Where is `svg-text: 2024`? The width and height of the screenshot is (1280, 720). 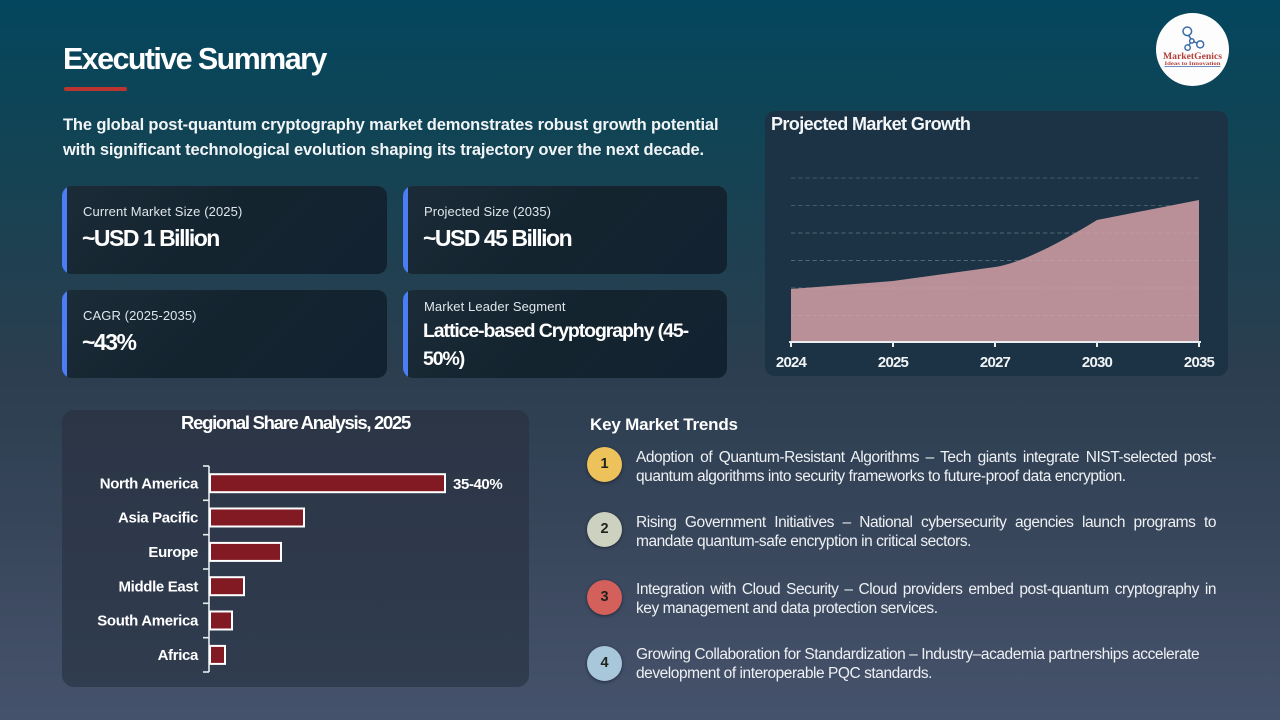 svg-text: 2024 is located at coordinates (792, 362).